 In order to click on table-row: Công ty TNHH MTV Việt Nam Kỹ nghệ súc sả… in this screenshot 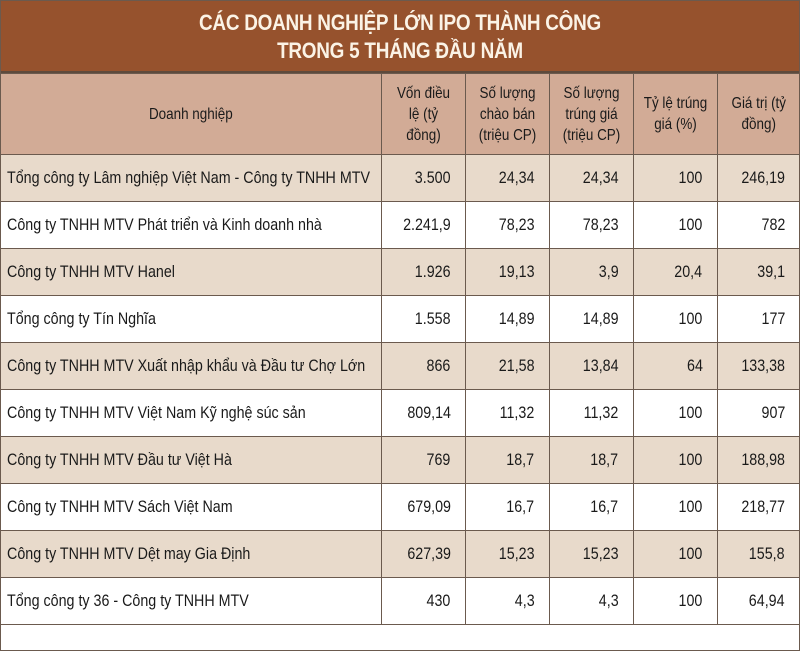, I will do `click(400, 413)`.